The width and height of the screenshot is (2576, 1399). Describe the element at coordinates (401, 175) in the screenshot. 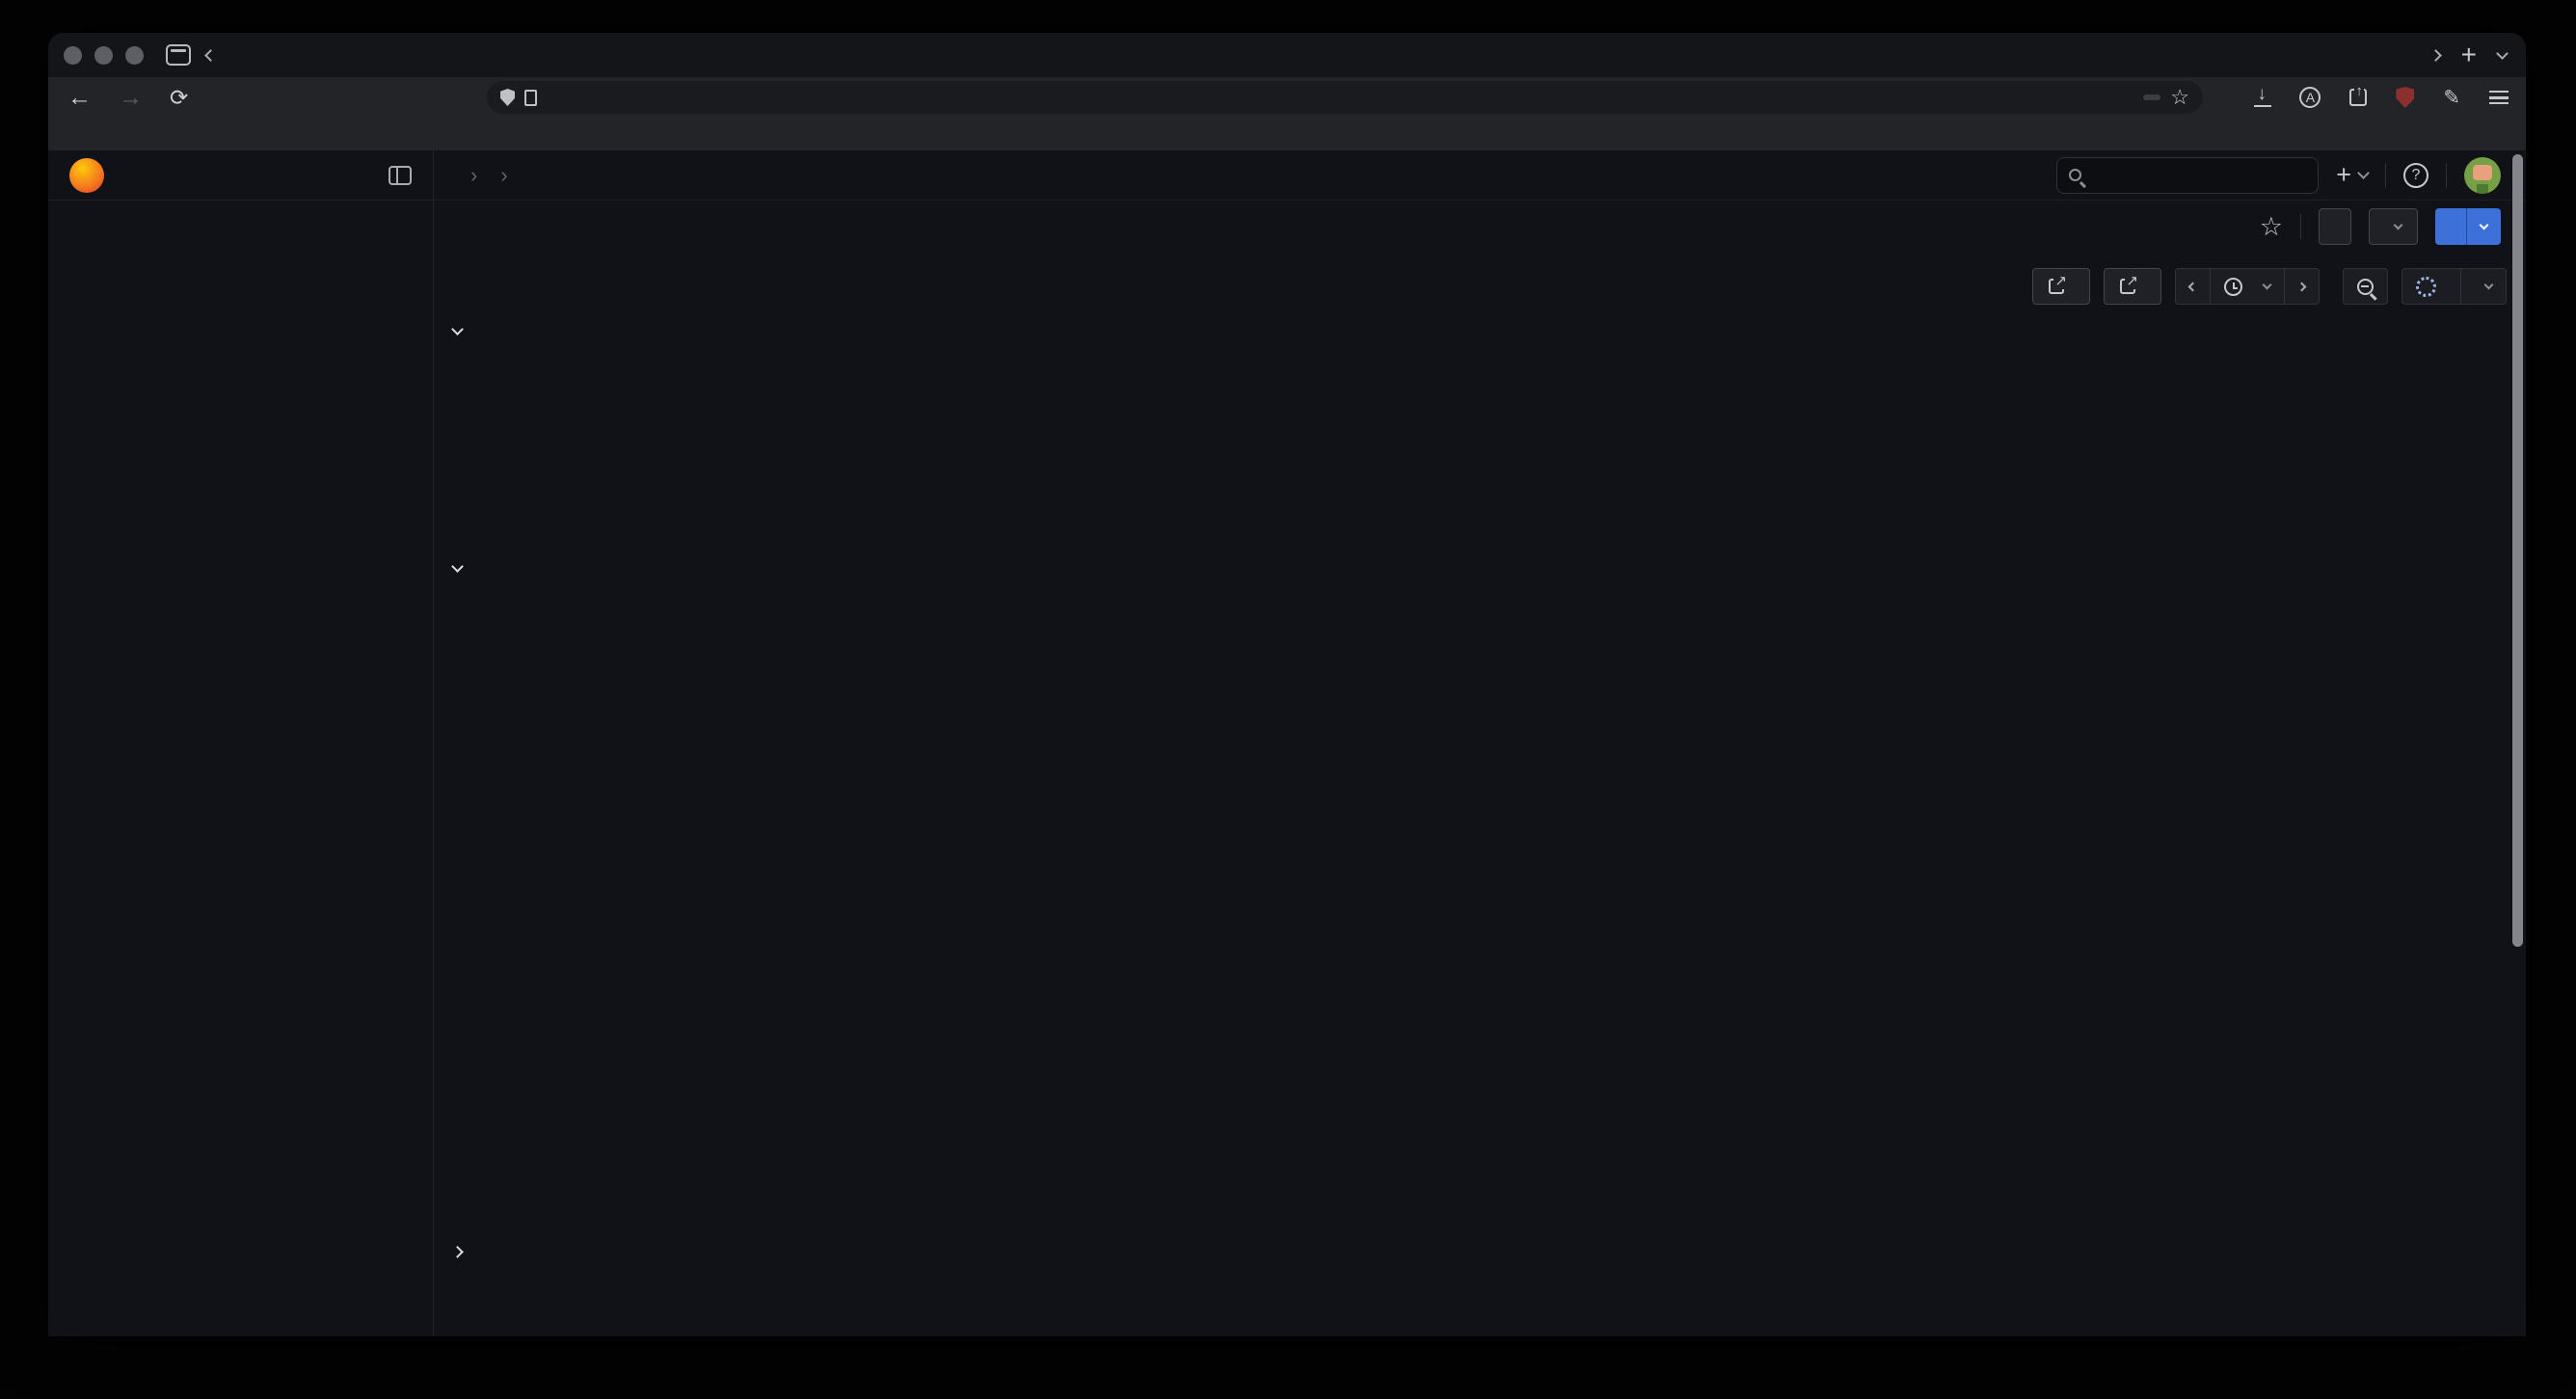

I see `sidebar-collapse-icon` at that location.